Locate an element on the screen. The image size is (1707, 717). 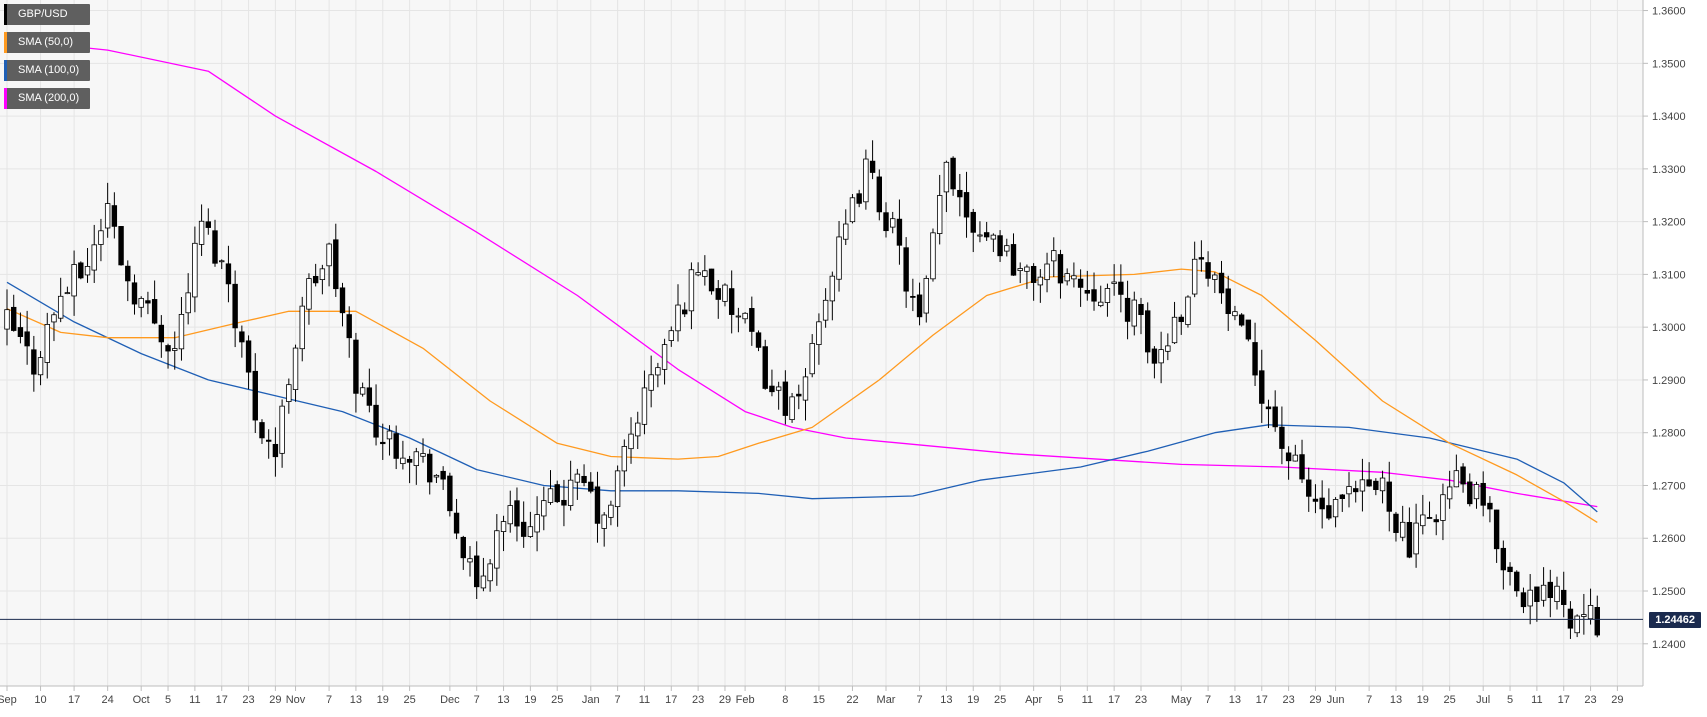
x-tick-label: 22 is located at coordinates (852, 700).